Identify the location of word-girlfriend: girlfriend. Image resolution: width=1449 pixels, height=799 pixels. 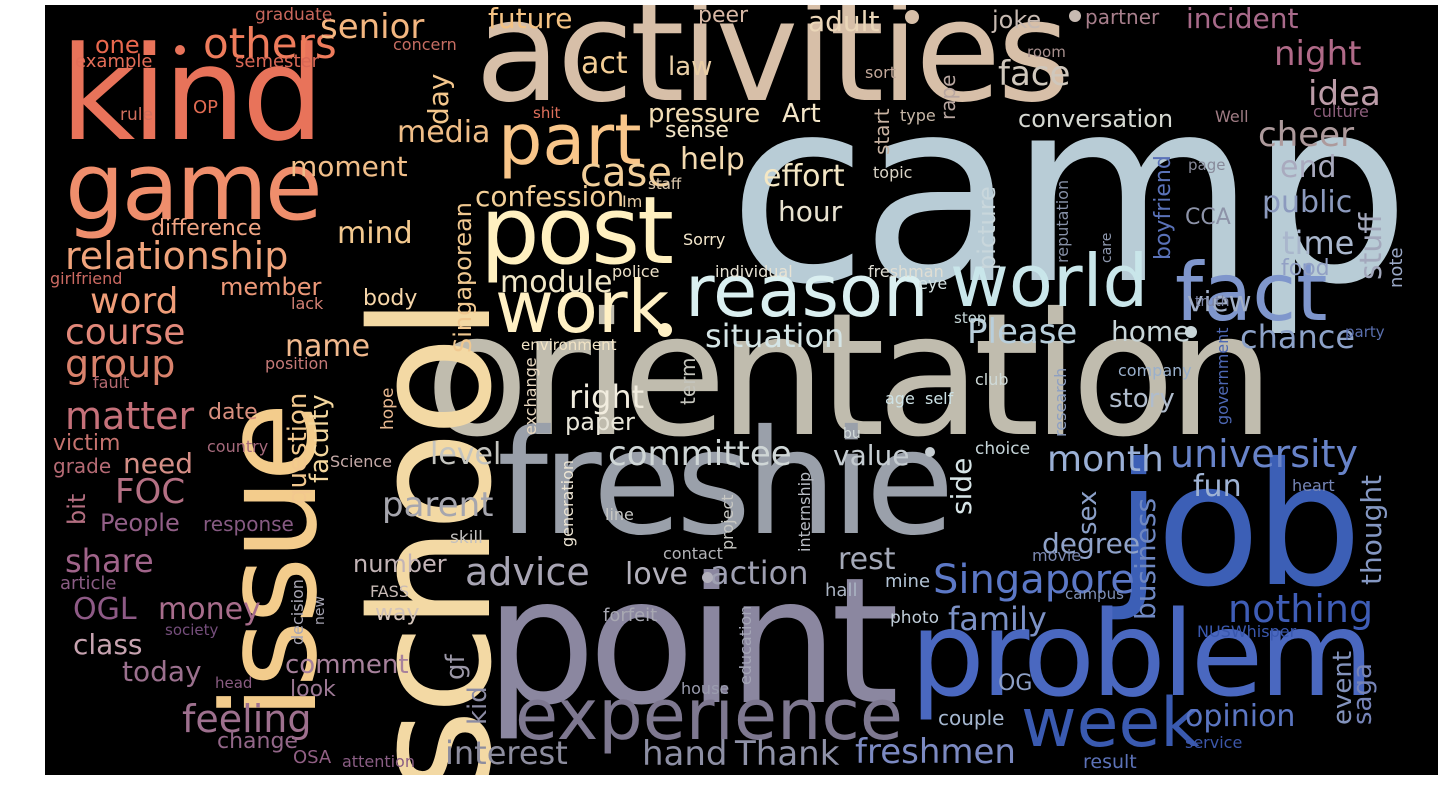
(86, 278).